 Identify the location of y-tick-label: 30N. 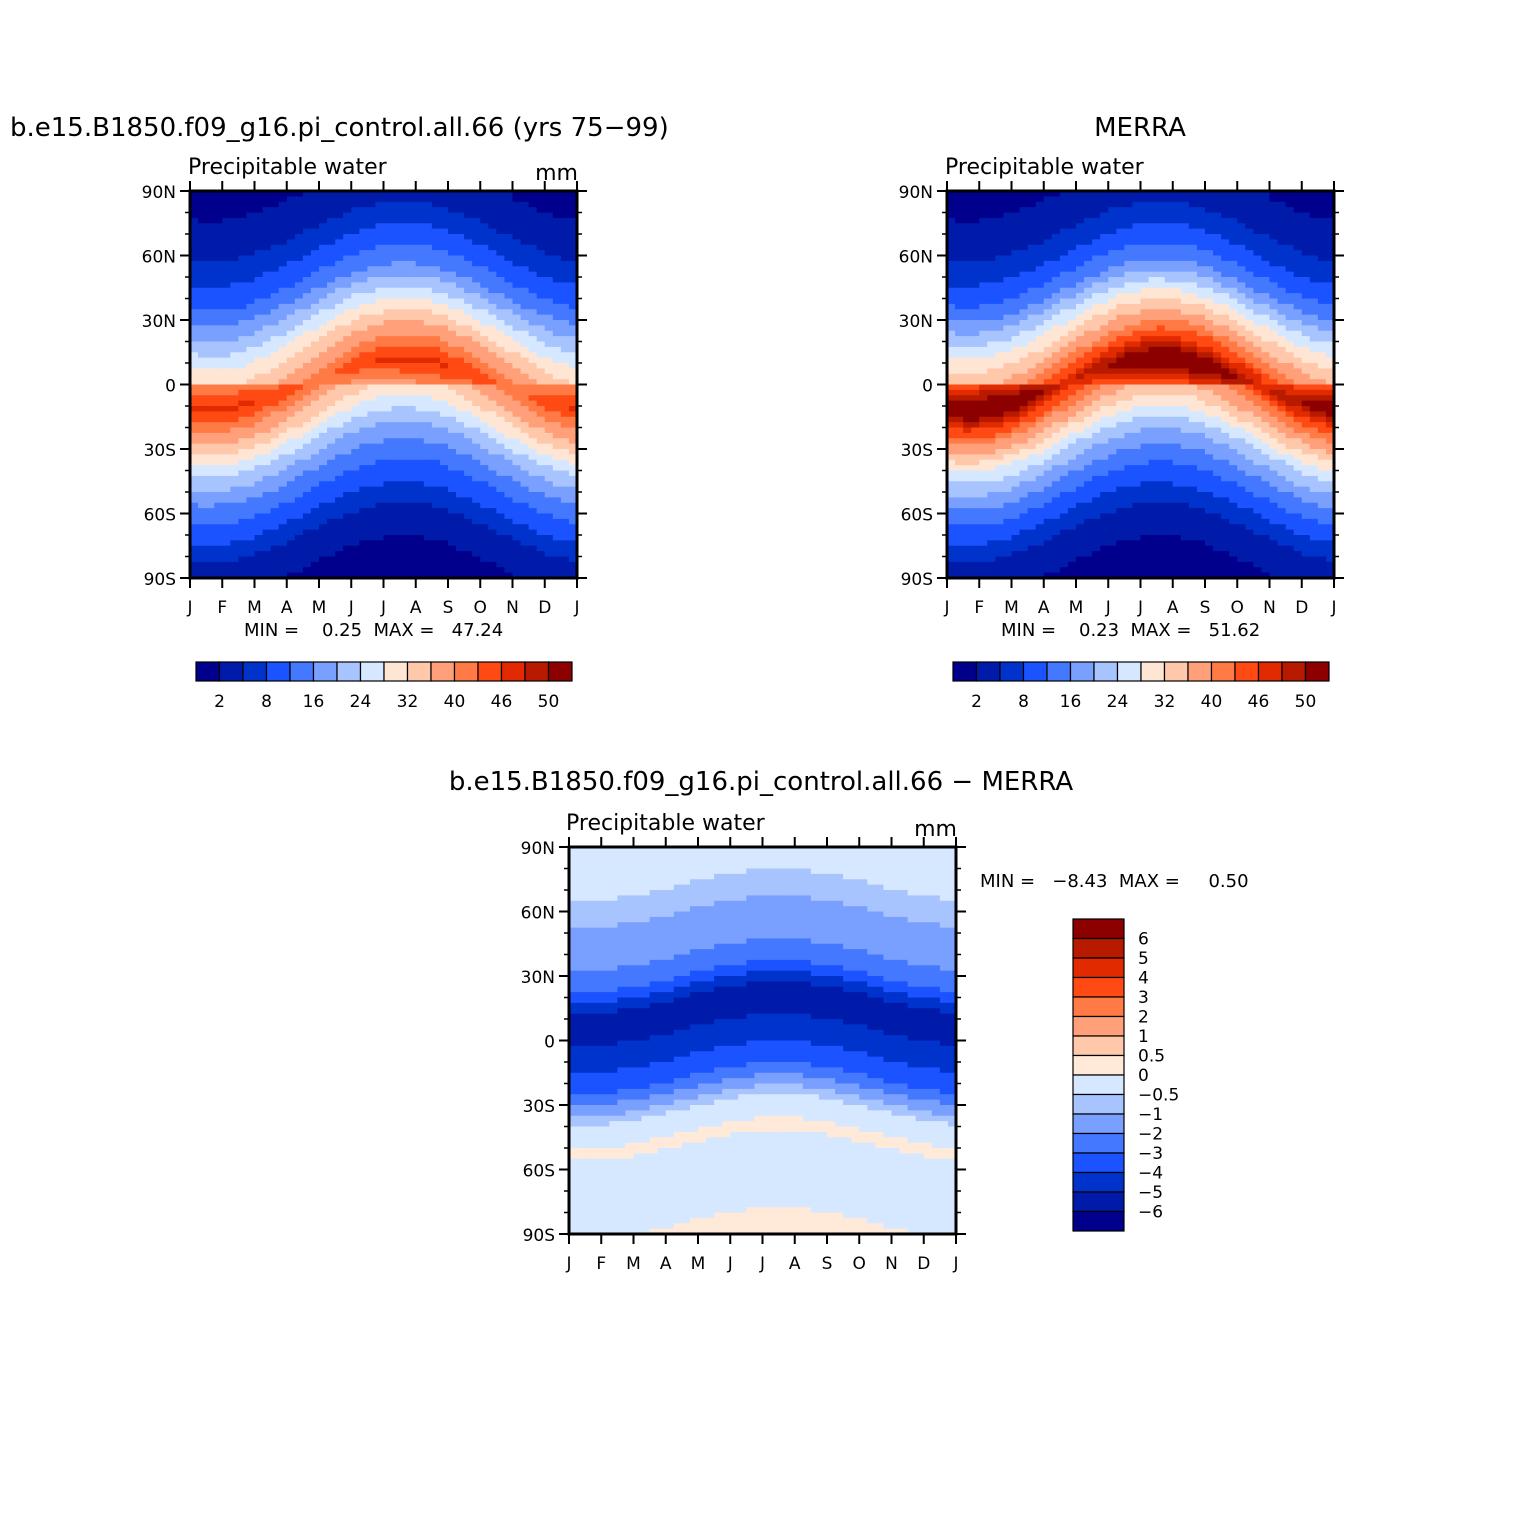
(159, 322).